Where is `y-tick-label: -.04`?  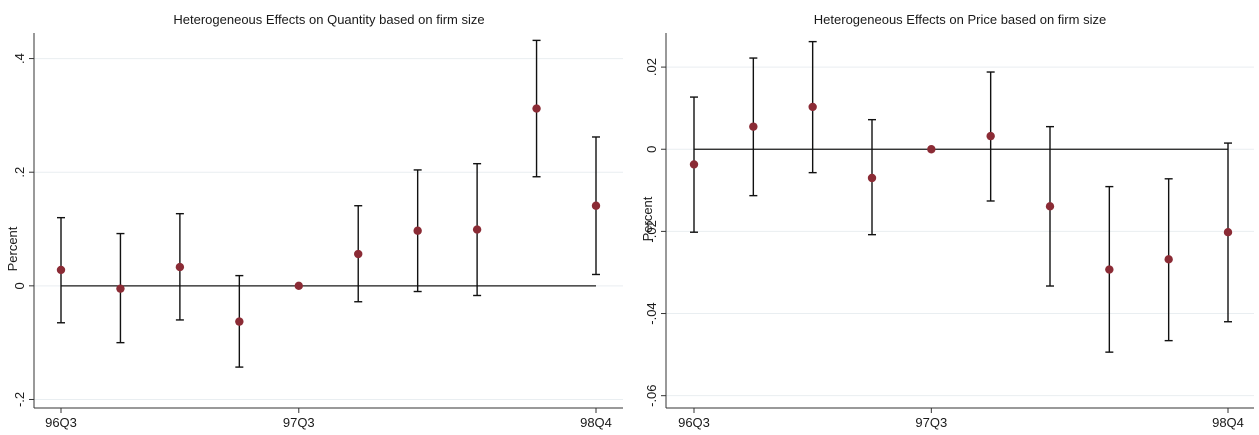 y-tick-label: -.04 is located at coordinates (651, 313).